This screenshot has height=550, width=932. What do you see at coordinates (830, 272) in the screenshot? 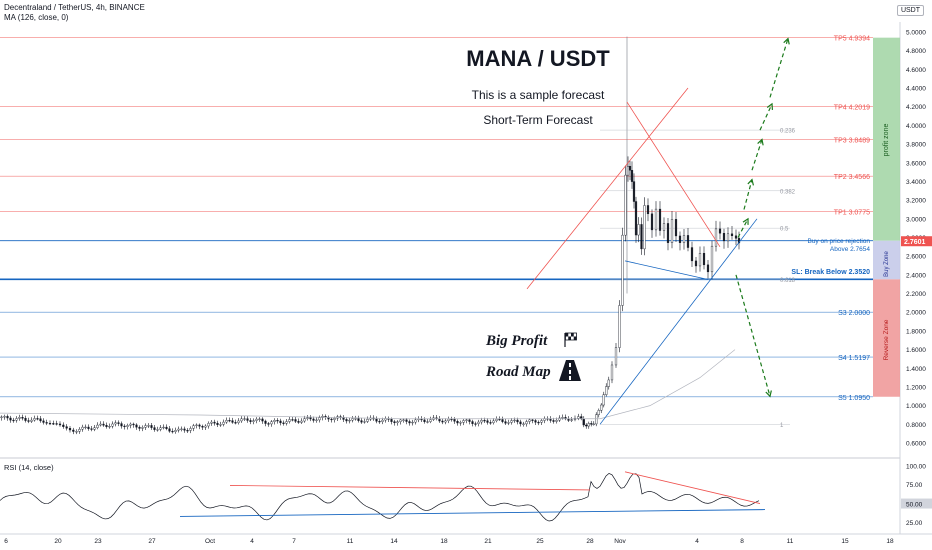
I see `stop-loss-label: SL: Break Below 2.3520` at bounding box center [830, 272].